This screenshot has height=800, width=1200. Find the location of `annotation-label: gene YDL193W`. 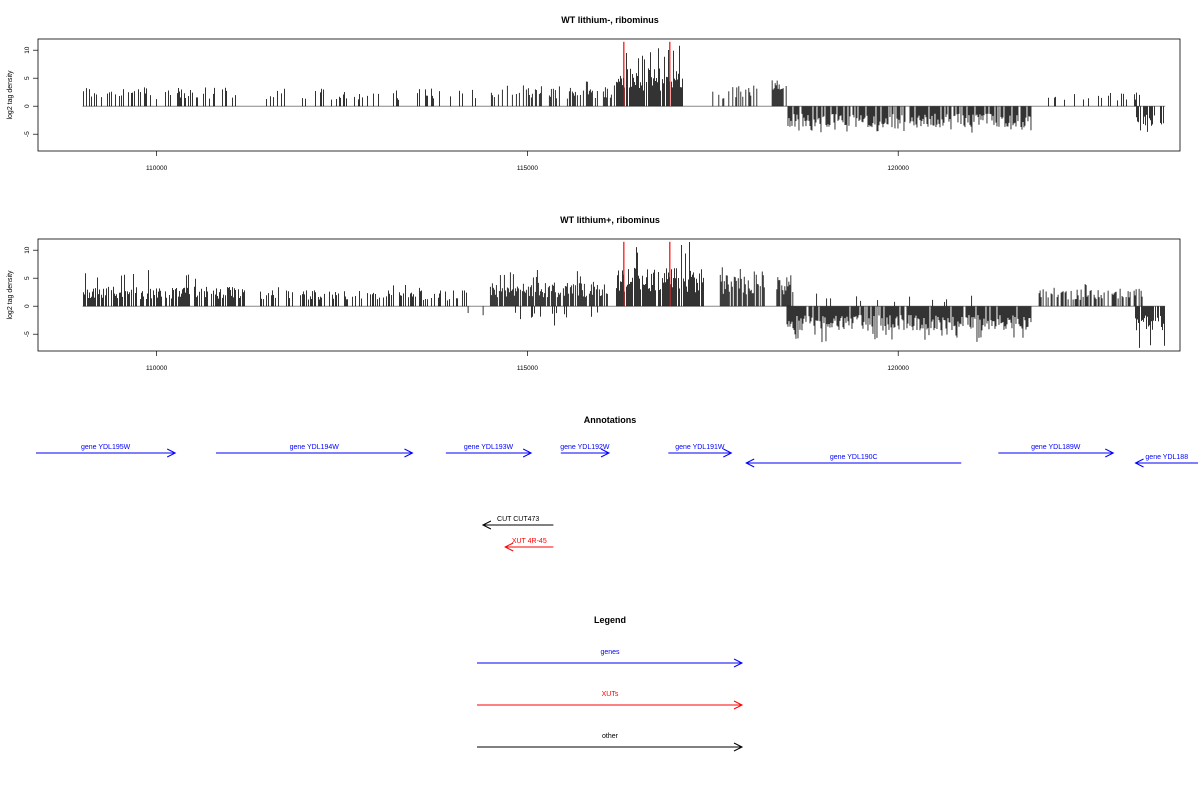

annotation-label: gene YDL193W is located at coordinates (489, 447).